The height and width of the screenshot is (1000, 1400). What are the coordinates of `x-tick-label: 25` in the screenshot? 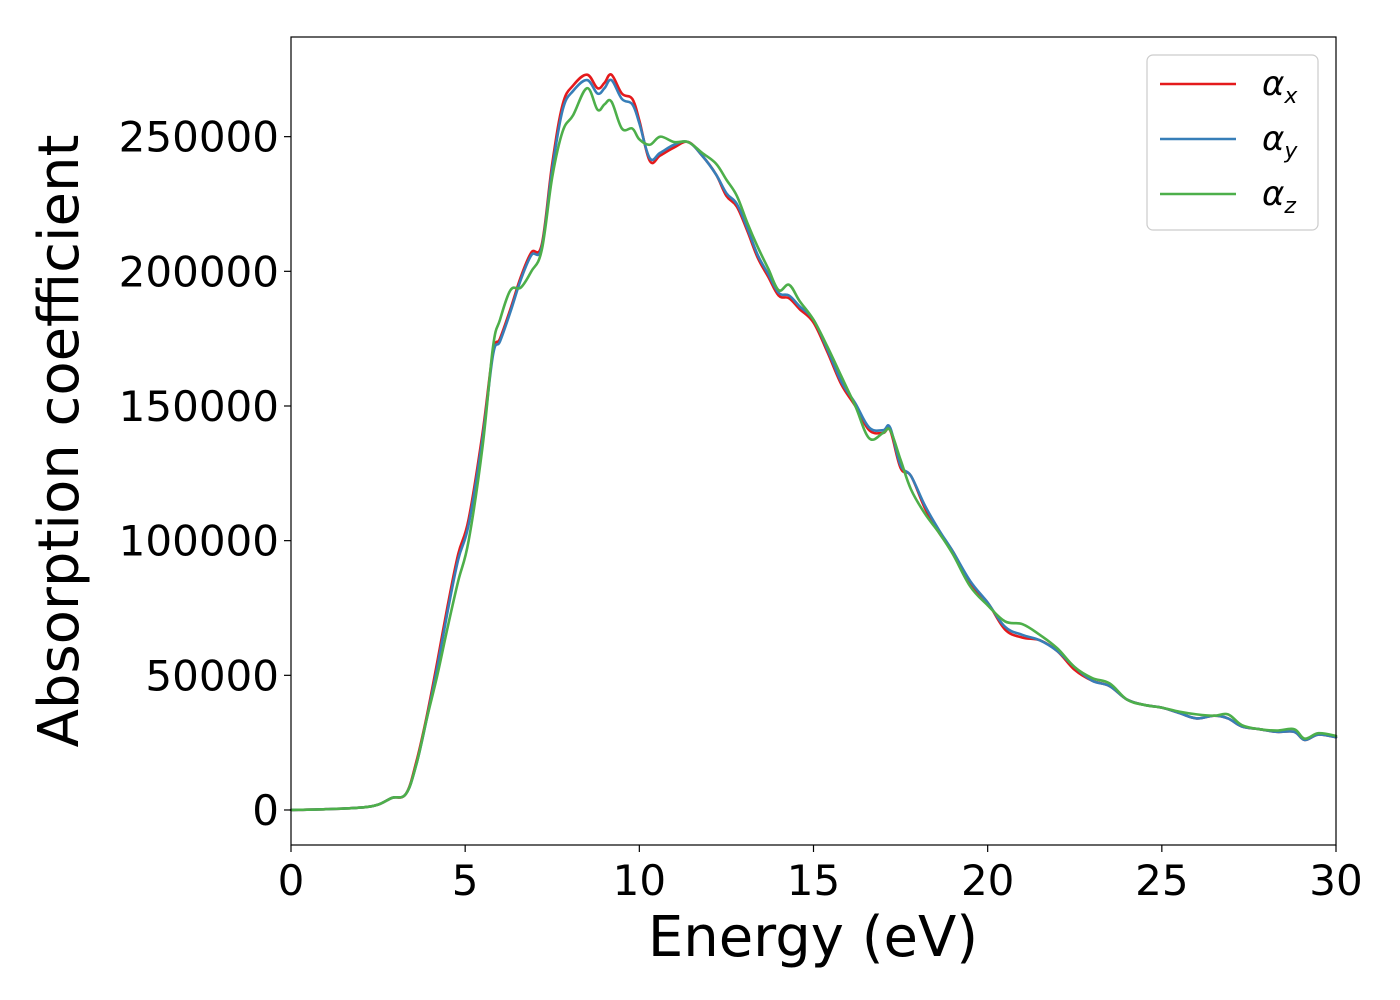 It's located at (1161, 880).